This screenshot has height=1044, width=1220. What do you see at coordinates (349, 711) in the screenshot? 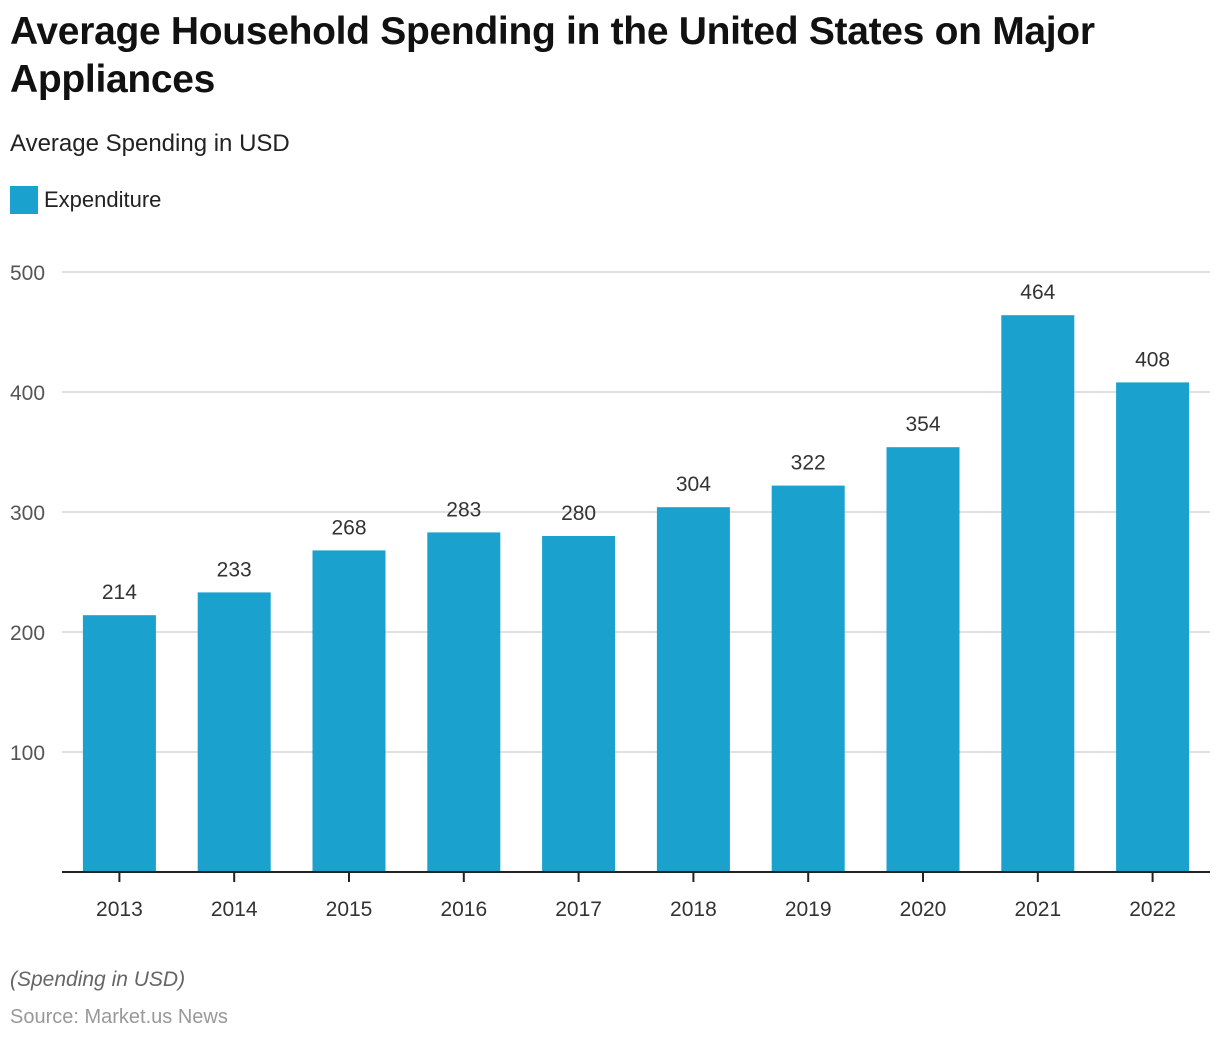
I see `bar-2015` at bounding box center [349, 711].